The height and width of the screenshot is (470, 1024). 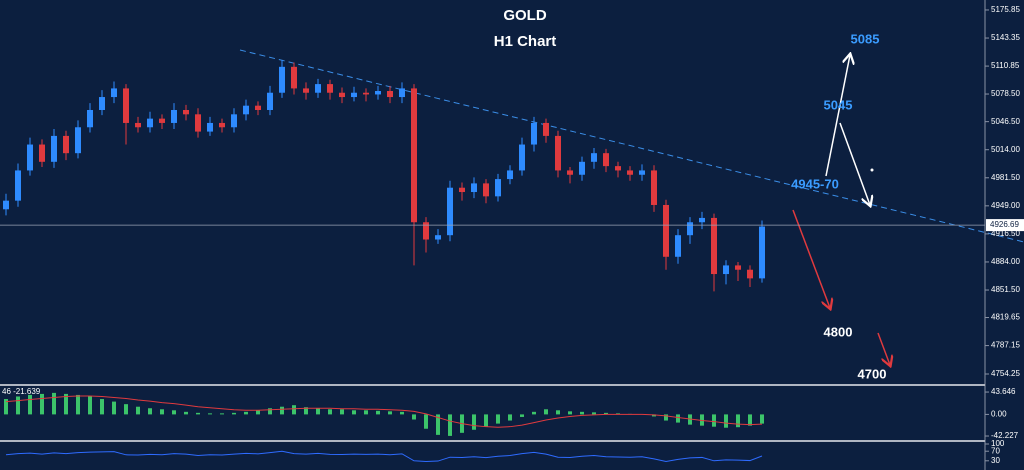 I want to click on signal-line, so click(x=384, y=411).